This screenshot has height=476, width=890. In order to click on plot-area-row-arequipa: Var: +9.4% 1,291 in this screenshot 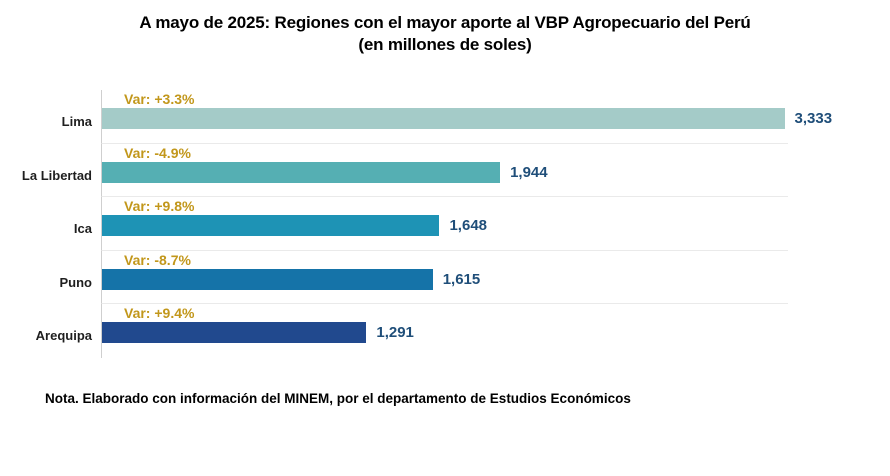, I will do `click(444, 331)`.